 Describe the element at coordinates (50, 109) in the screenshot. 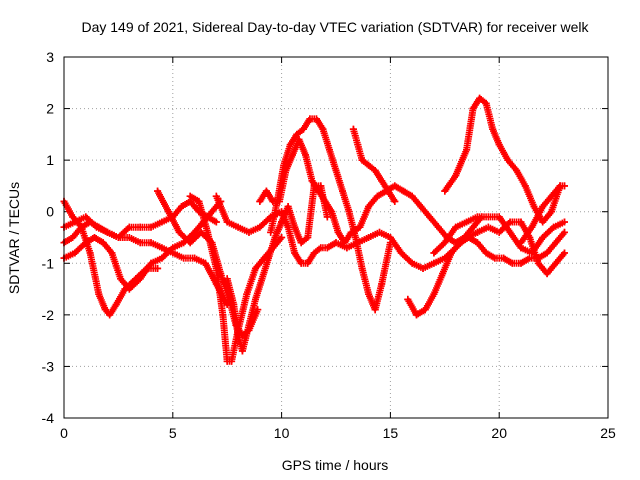

I see `y-tick-label: 2` at that location.